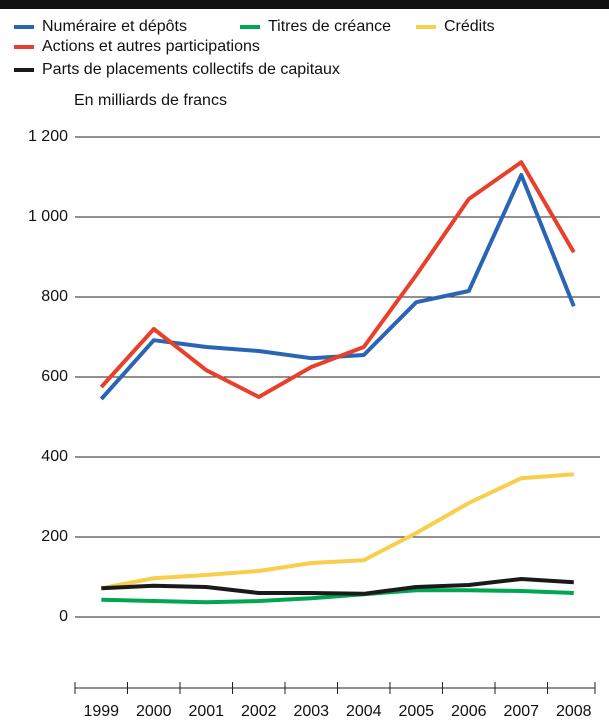  Describe the element at coordinates (151, 46) in the screenshot. I see `legend-label: Actions et autres participations` at that location.